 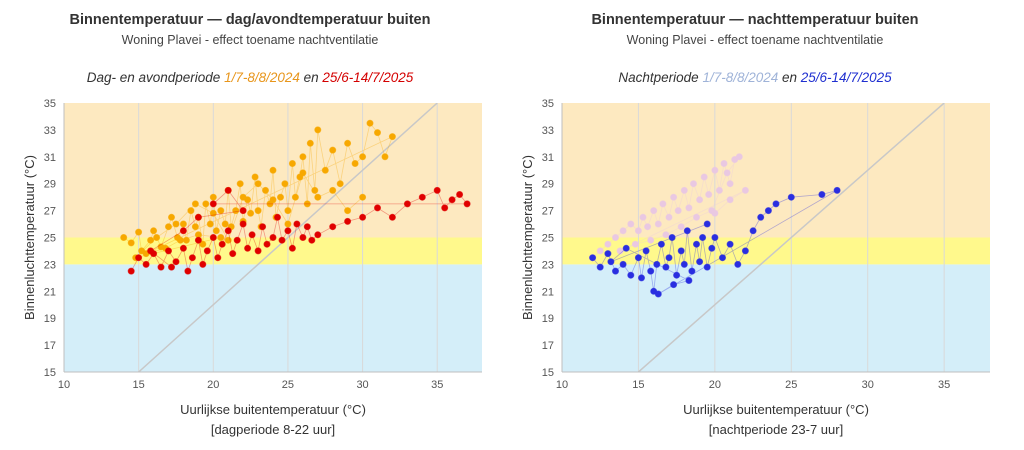 I want to click on y-tick-label: 25, so click(x=548, y=239).